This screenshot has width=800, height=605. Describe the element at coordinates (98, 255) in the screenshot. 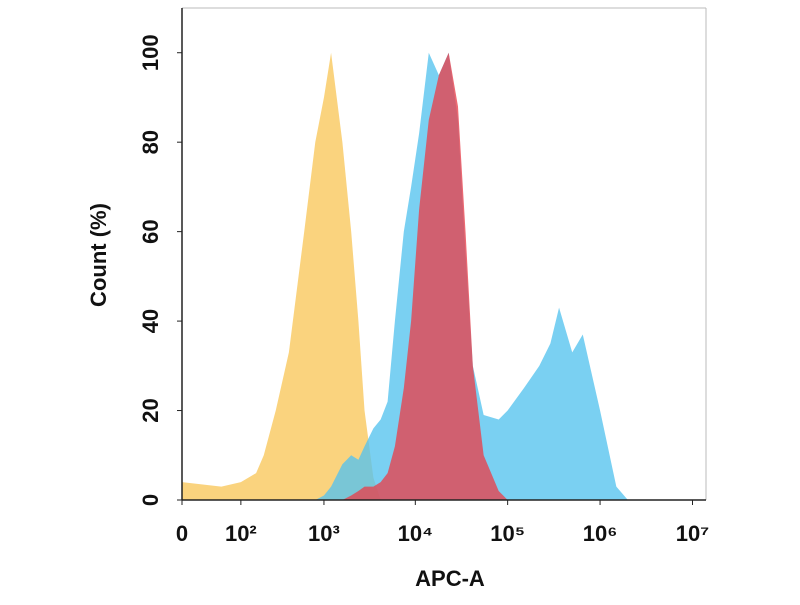

I see `y-axis-label: Count (%)` at that location.